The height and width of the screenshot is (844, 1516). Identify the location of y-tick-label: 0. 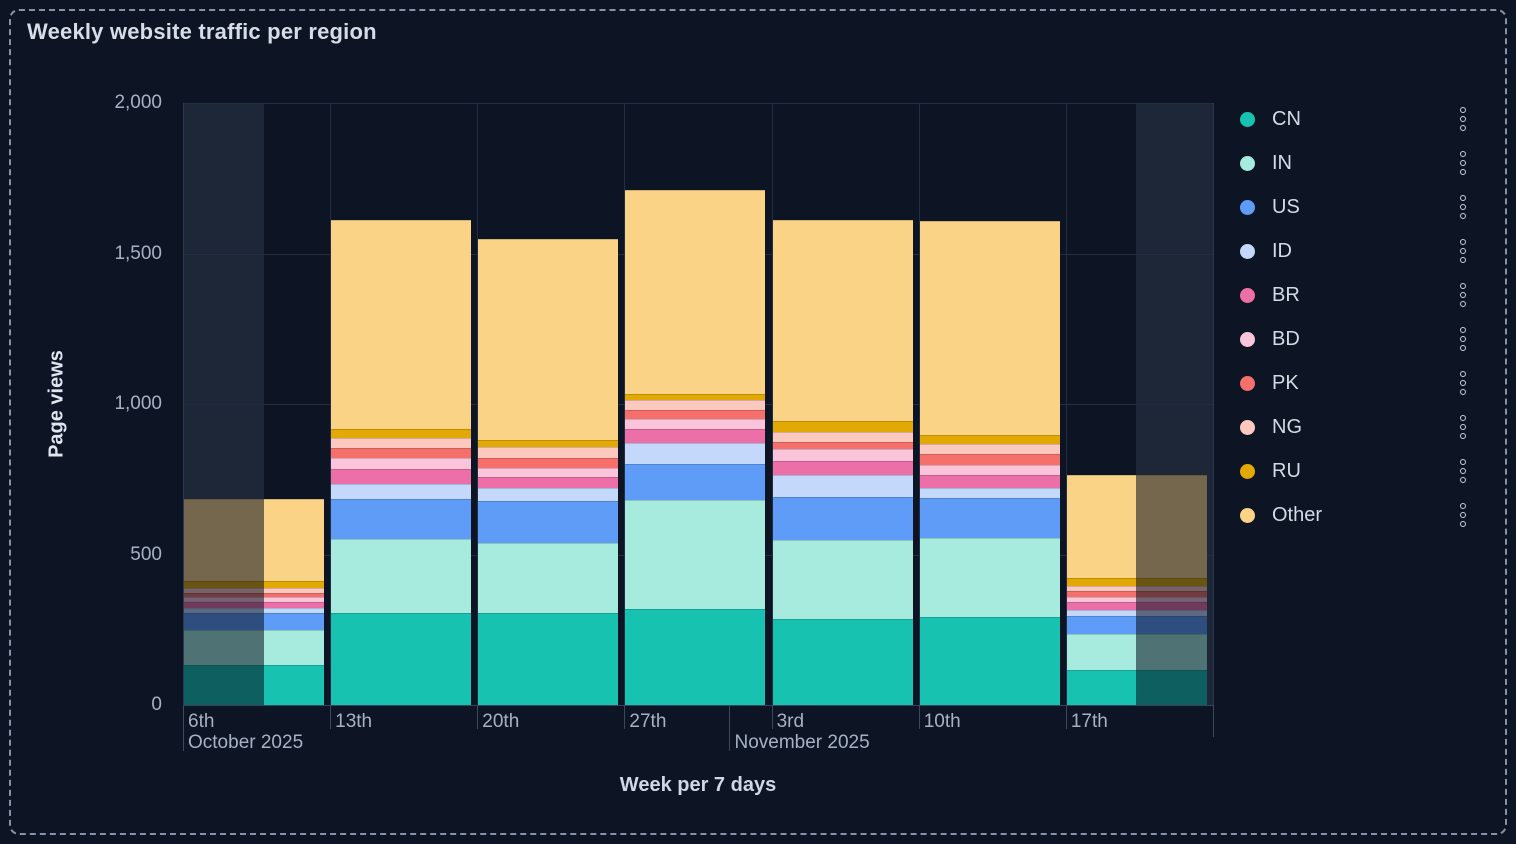
(156, 704).